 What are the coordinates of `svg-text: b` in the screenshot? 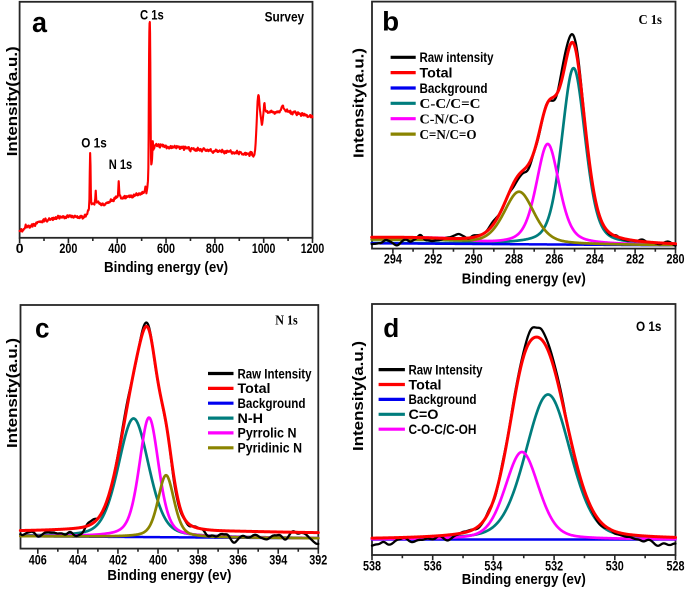 It's located at (390, 21).